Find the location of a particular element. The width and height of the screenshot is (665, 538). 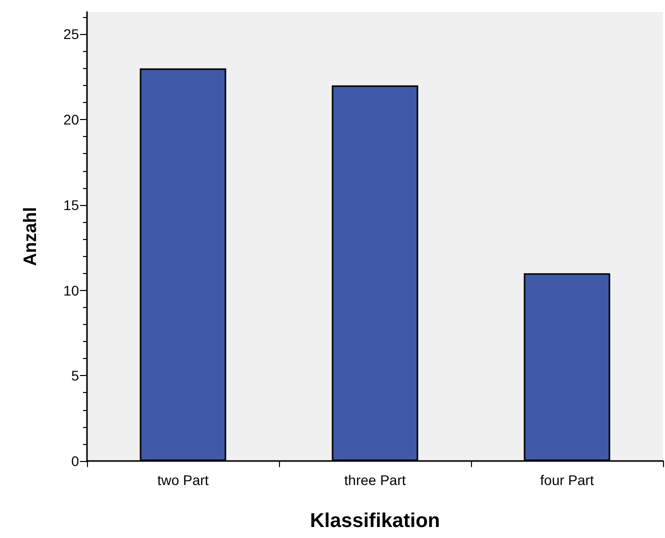

y-tick-label: 15 is located at coordinates (71, 204).